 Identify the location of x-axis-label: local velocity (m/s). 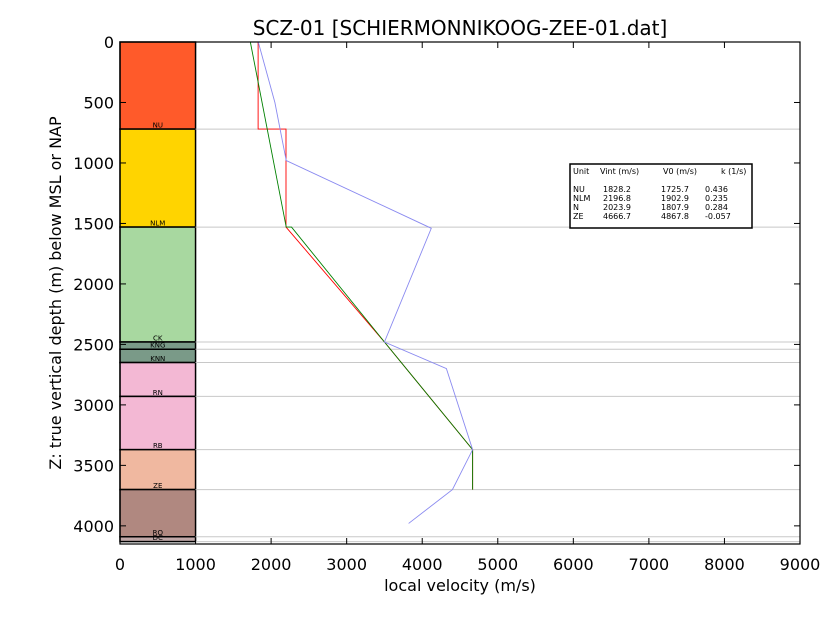
(460, 585).